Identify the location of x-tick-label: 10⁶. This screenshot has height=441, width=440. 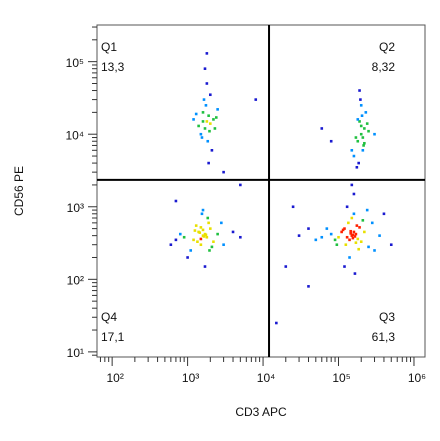
(417, 378).